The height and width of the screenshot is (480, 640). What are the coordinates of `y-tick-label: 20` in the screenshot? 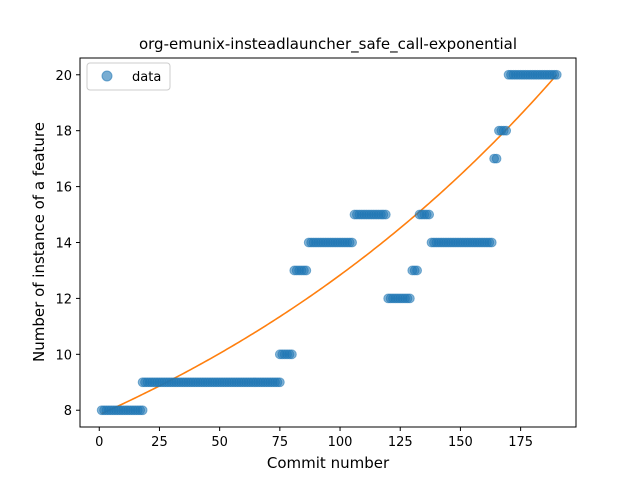 It's located at (63, 76).